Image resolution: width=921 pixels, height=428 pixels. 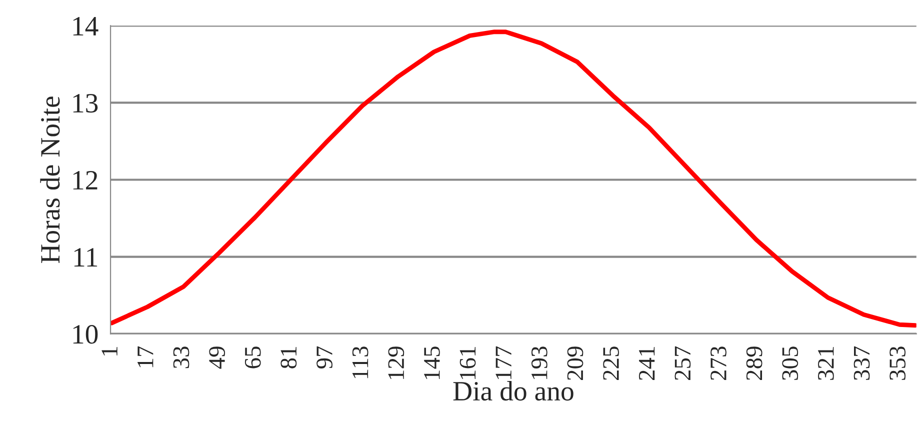 What do you see at coordinates (396, 362) in the screenshot?
I see `x-tick-label: 129` at bounding box center [396, 362].